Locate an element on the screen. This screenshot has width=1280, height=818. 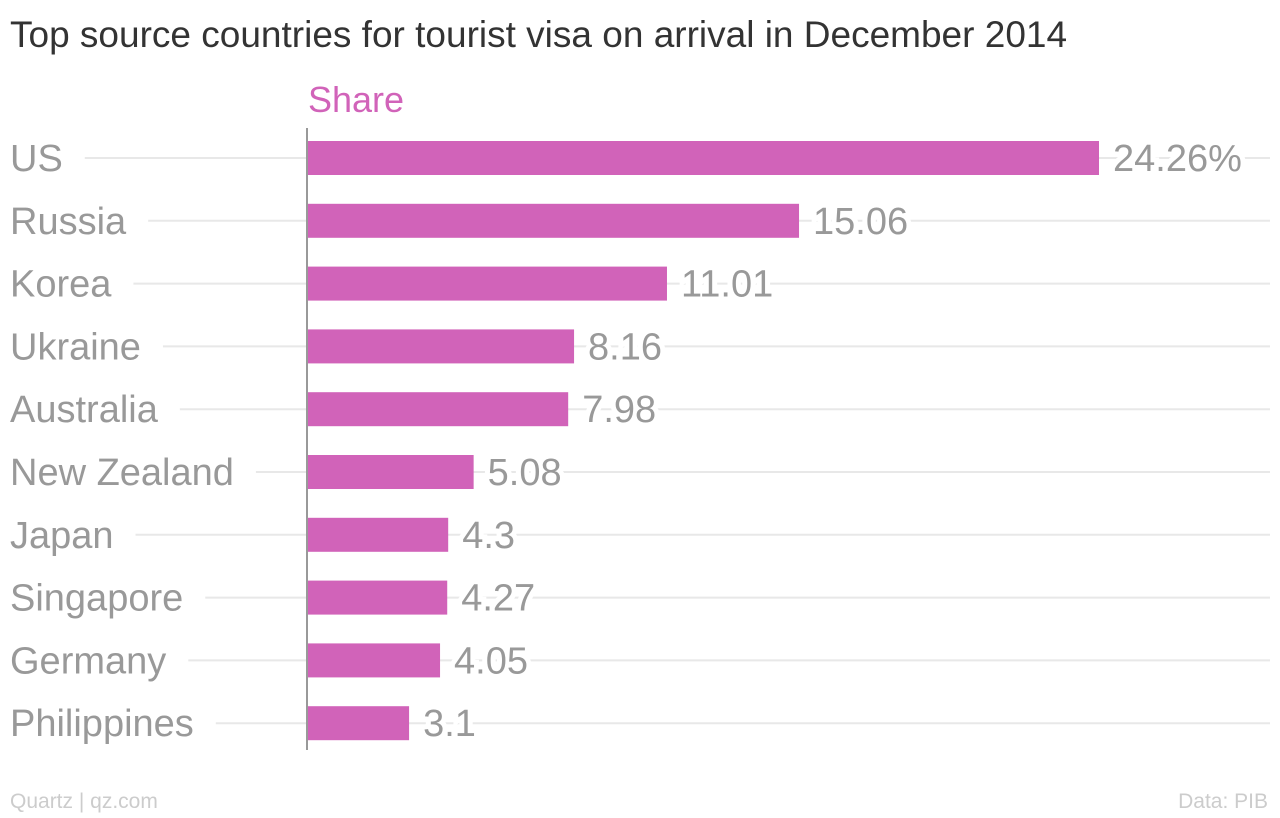
value-label: 3.1 is located at coordinates (449, 724).